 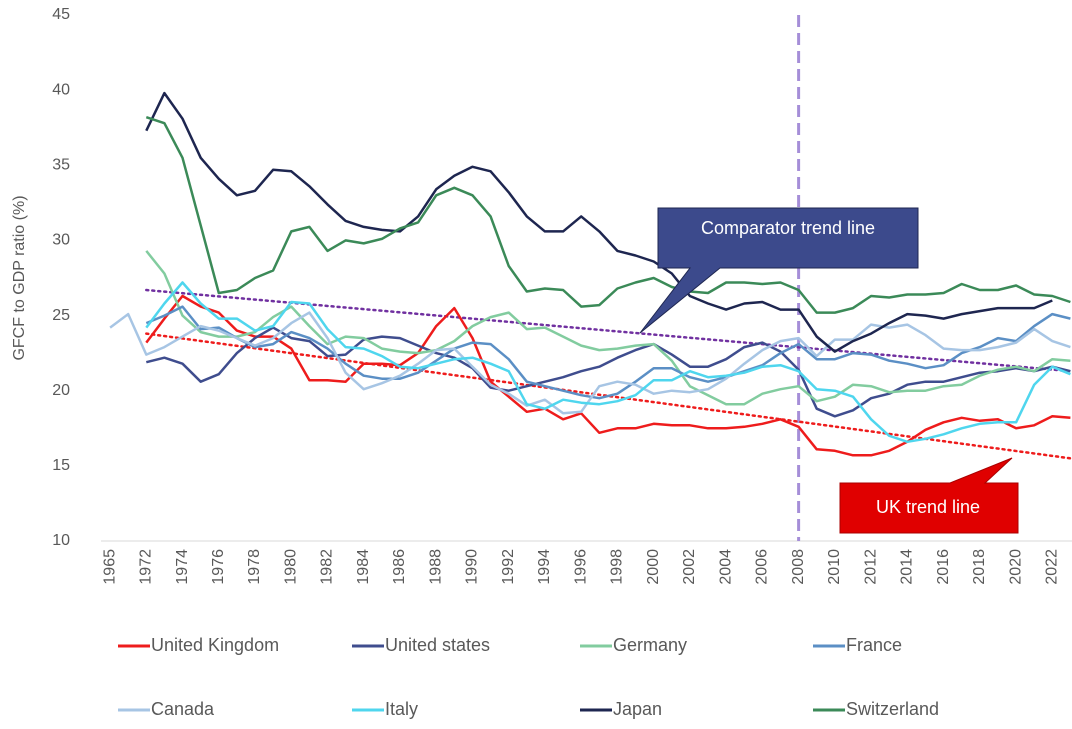 What do you see at coordinates (650, 645) in the screenshot?
I see `legend-label: Germany` at bounding box center [650, 645].